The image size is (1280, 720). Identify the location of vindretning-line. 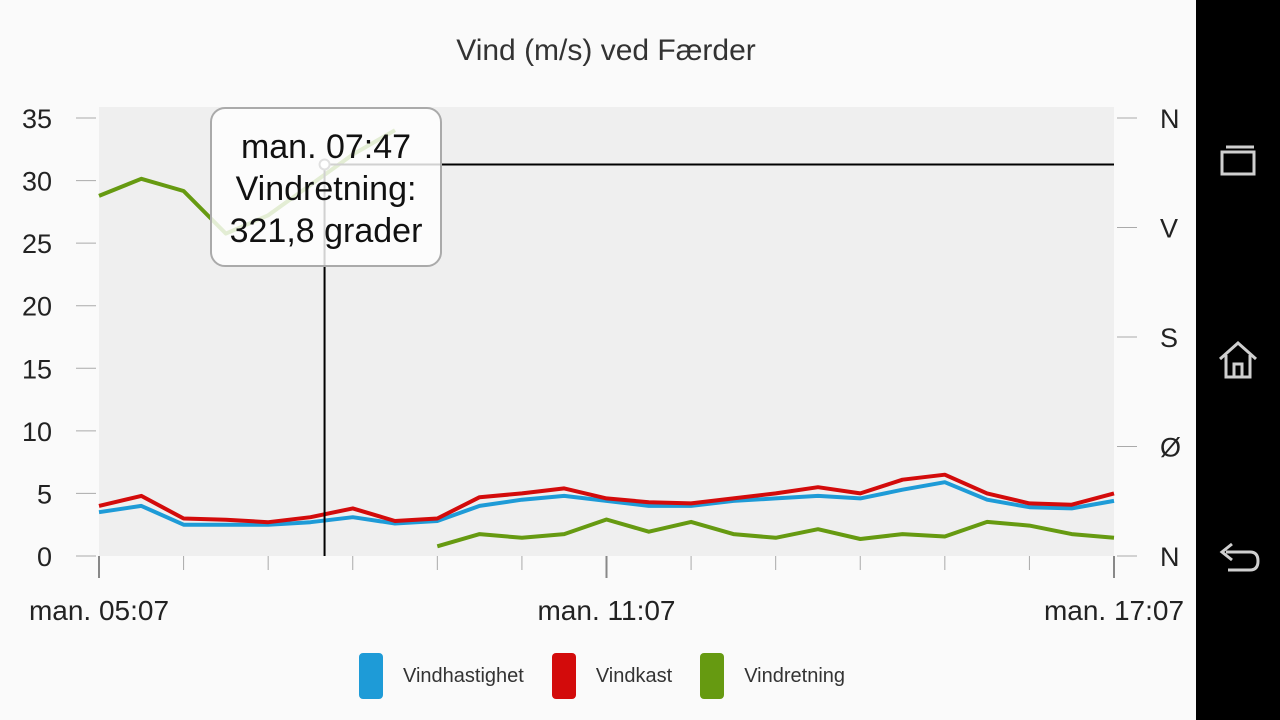
(775, 533).